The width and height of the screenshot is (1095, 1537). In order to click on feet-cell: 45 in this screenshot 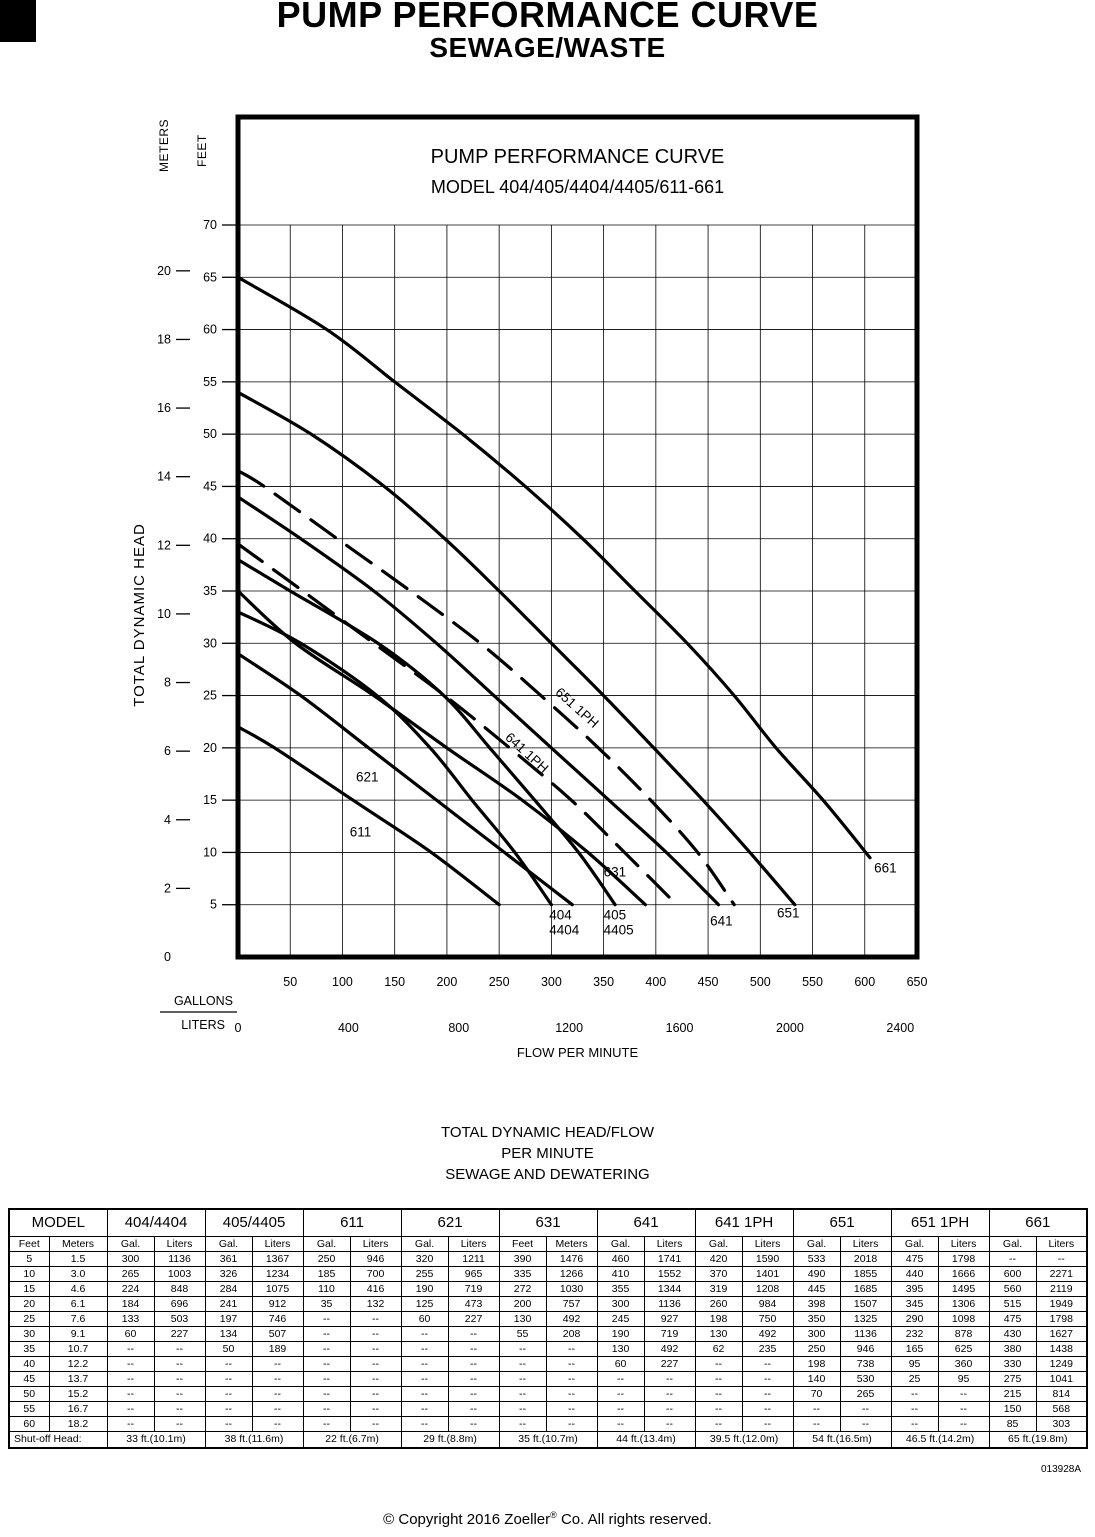, I will do `click(29, 1378)`.